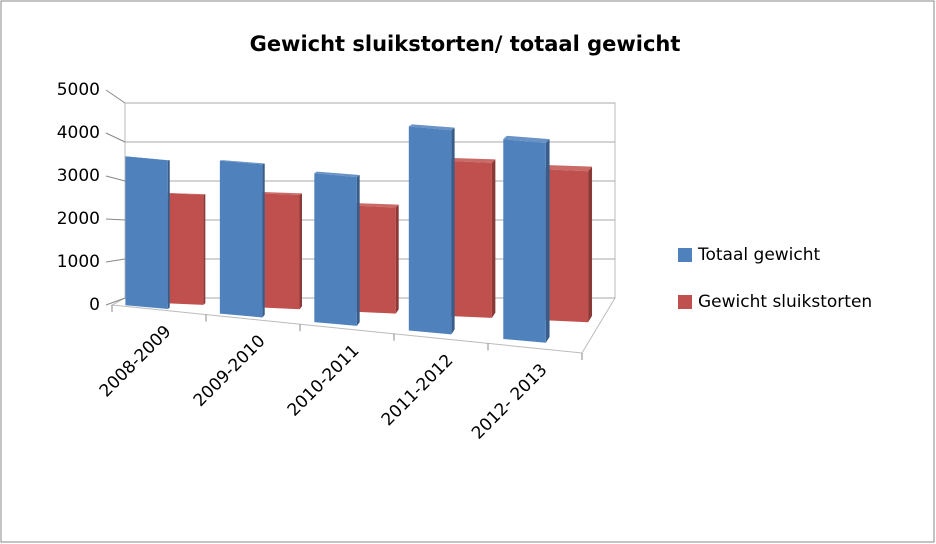 The width and height of the screenshot is (936, 544). Describe the element at coordinates (78, 262) in the screenshot. I see `y-tick-label: 1000` at that location.